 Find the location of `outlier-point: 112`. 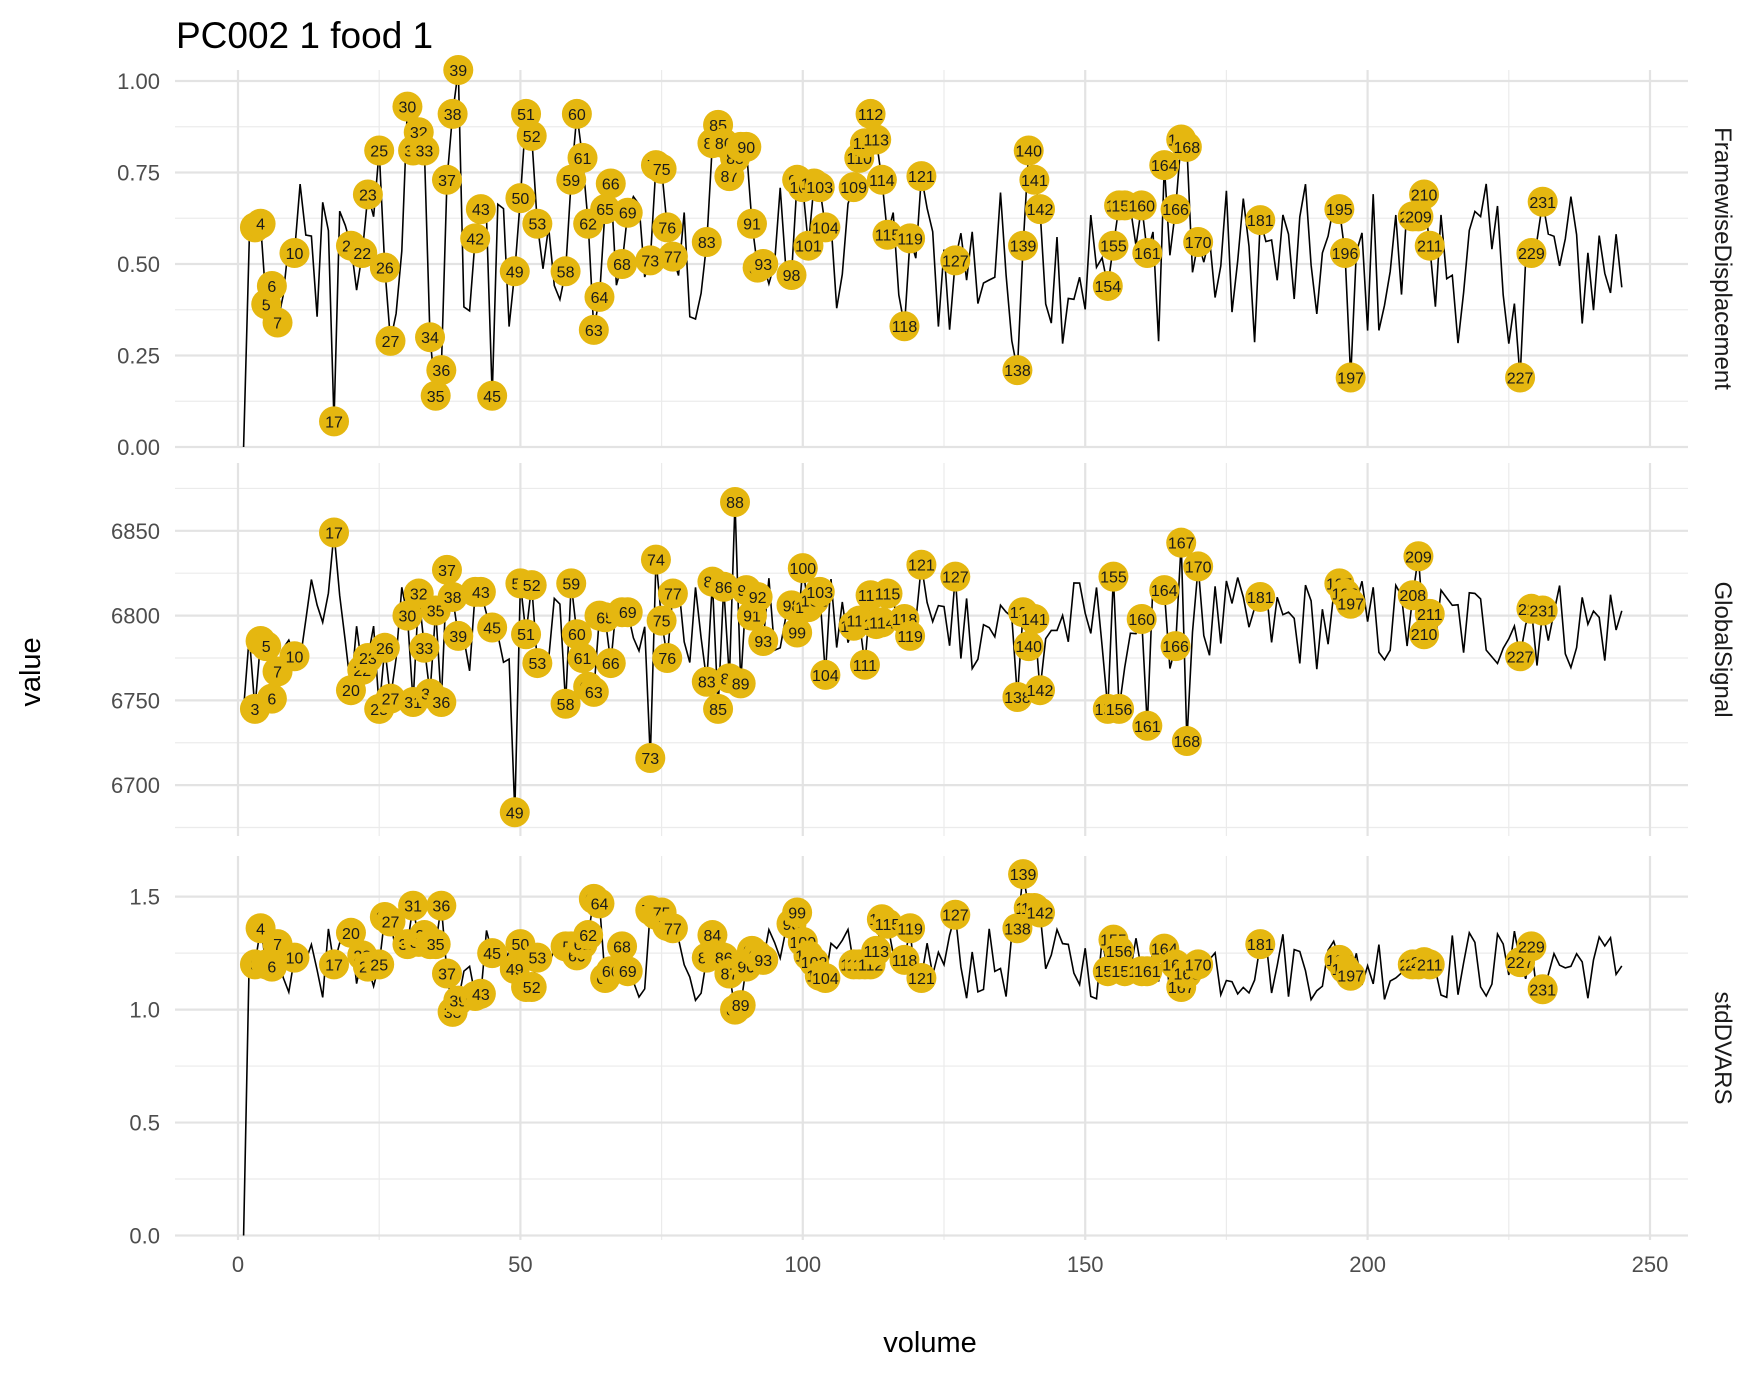

outlier-point: 112 is located at coordinates (870, 113).